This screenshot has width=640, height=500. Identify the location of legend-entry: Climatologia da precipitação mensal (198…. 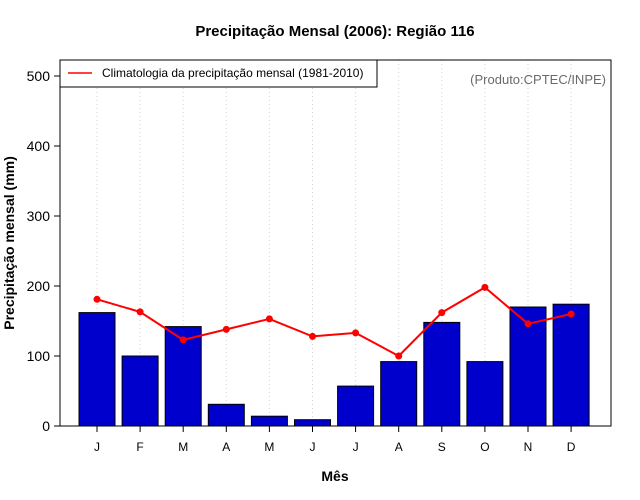
(232, 73).